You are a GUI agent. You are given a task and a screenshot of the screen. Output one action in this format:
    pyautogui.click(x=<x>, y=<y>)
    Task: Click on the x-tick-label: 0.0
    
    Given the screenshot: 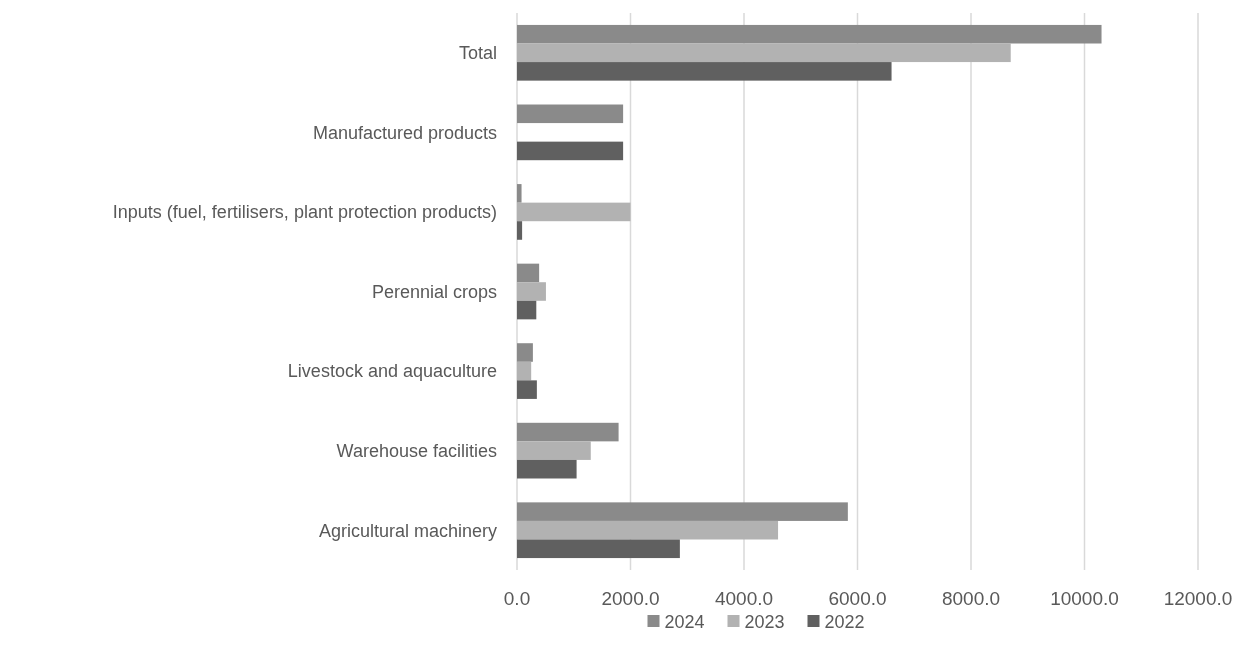 What is the action you would take?
    pyautogui.click(x=517, y=598)
    